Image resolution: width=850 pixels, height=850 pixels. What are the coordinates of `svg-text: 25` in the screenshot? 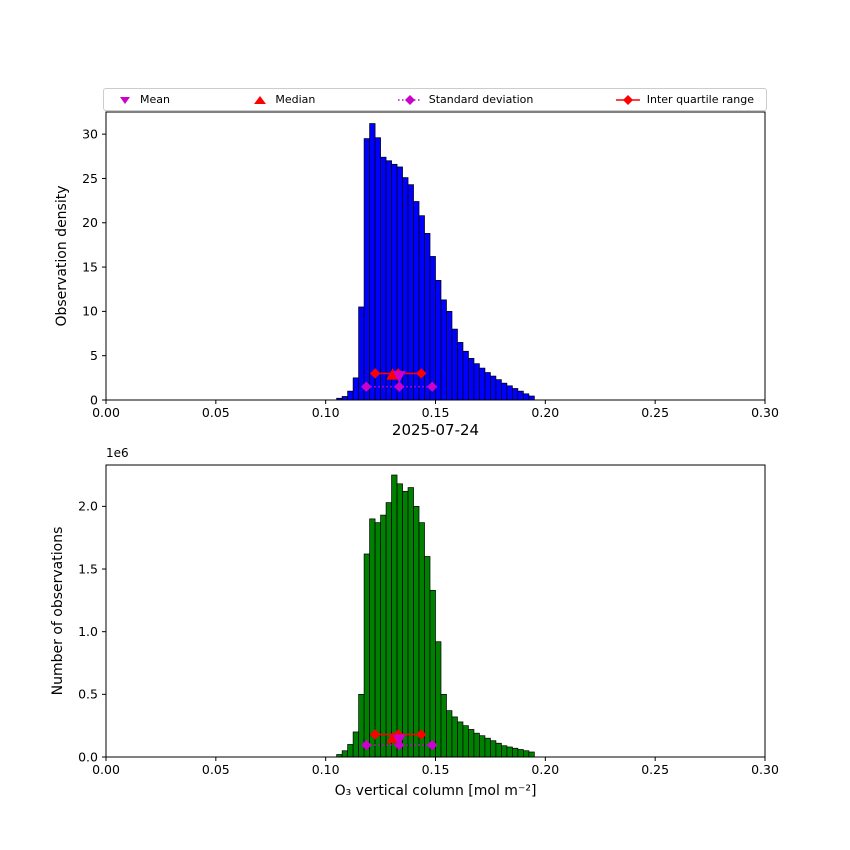 It's located at (90, 178).